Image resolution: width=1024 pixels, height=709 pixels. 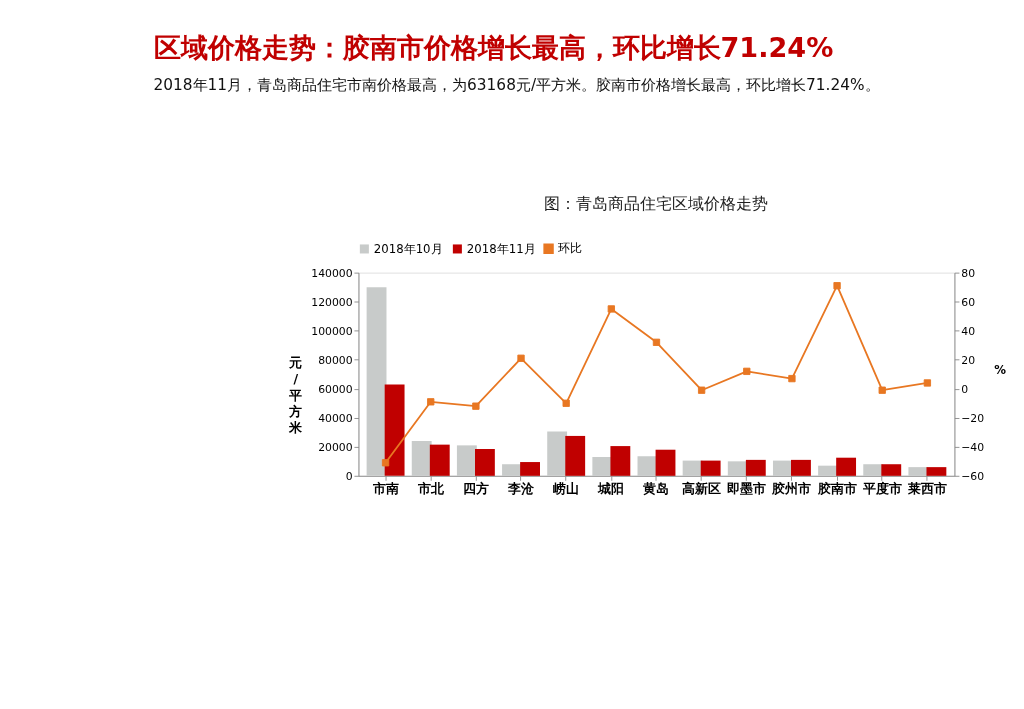 I want to click on legend-label: 环比, so click(x=570, y=248).